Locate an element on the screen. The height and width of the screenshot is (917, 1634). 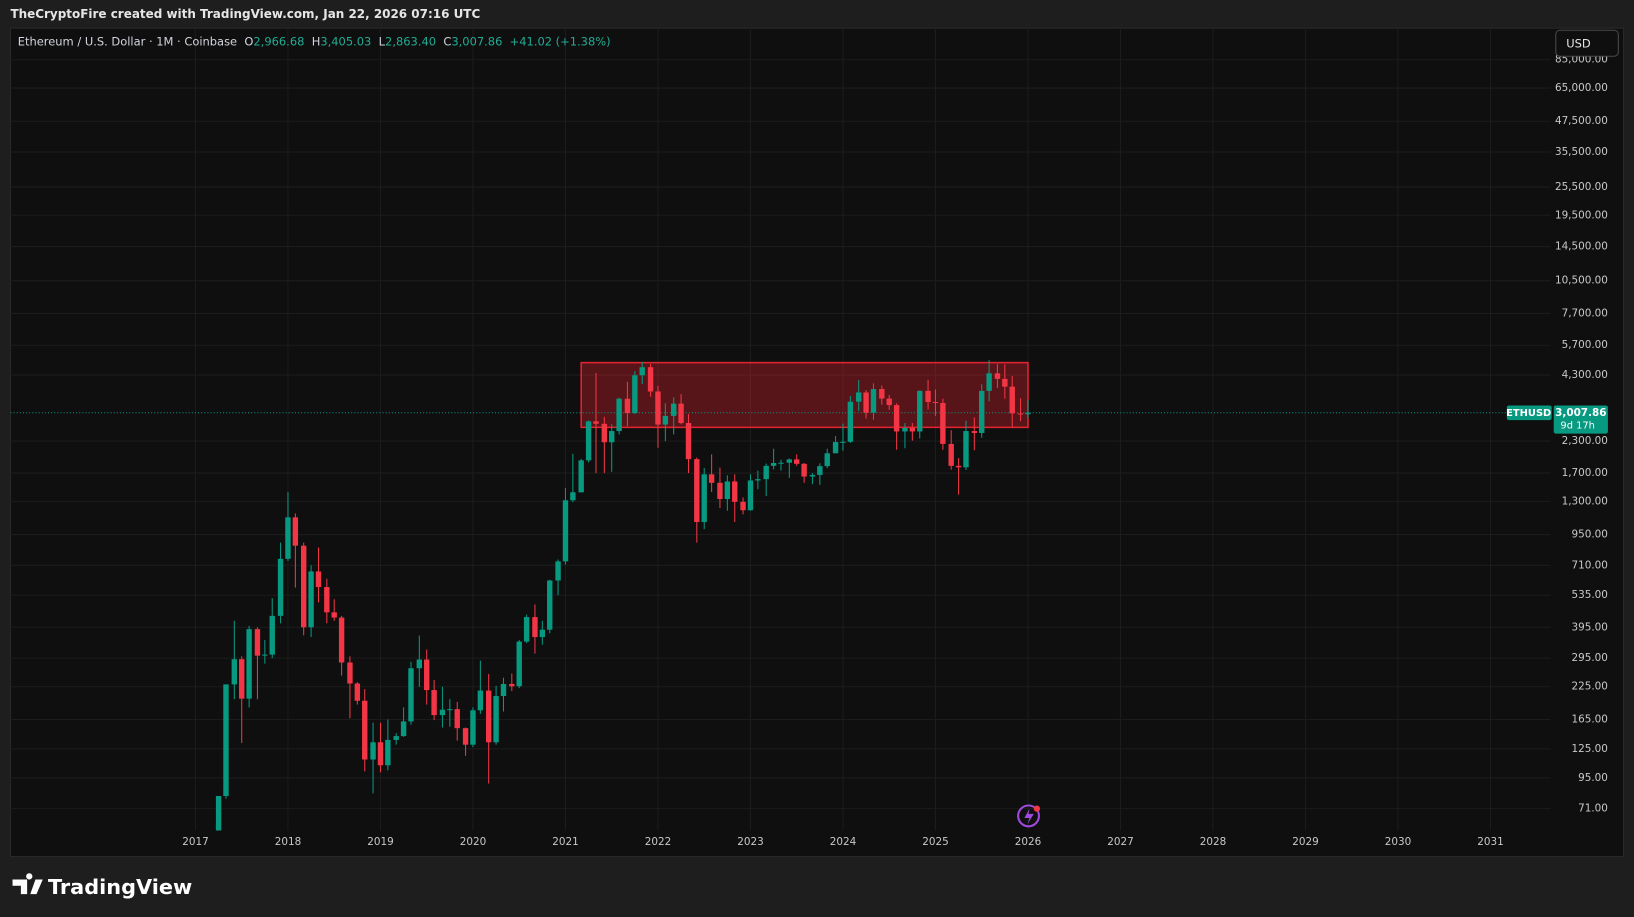
icon-ring is located at coordinates (1028, 816).